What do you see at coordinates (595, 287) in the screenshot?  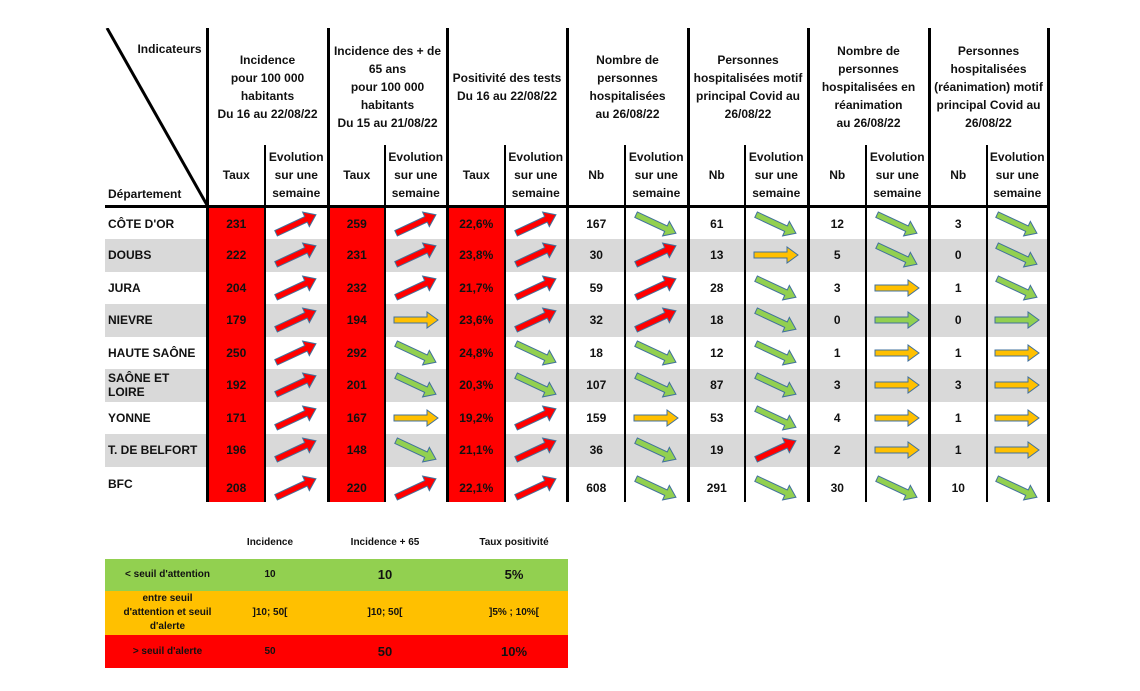 I see `indicator-value: 59` at bounding box center [595, 287].